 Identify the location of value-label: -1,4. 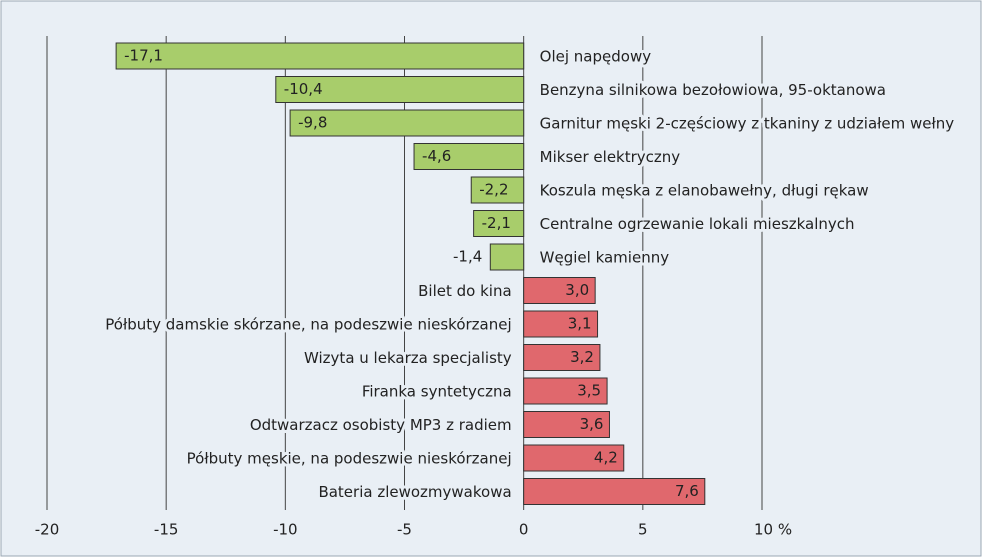
(467, 257).